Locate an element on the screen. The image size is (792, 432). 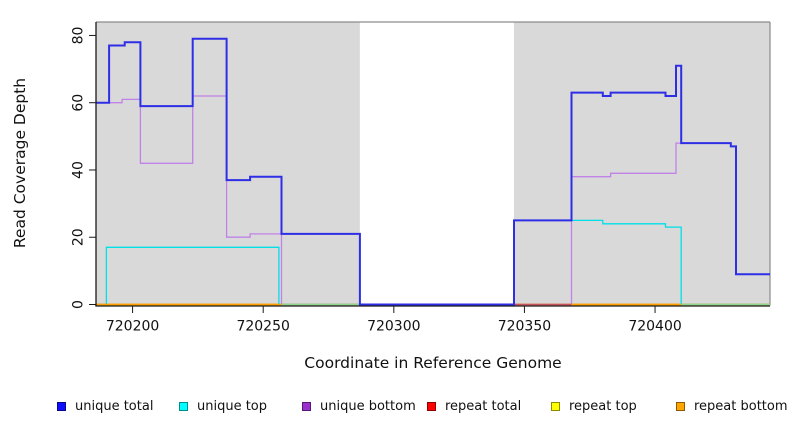
unique-bottom-swatch-icon is located at coordinates (306, 406).